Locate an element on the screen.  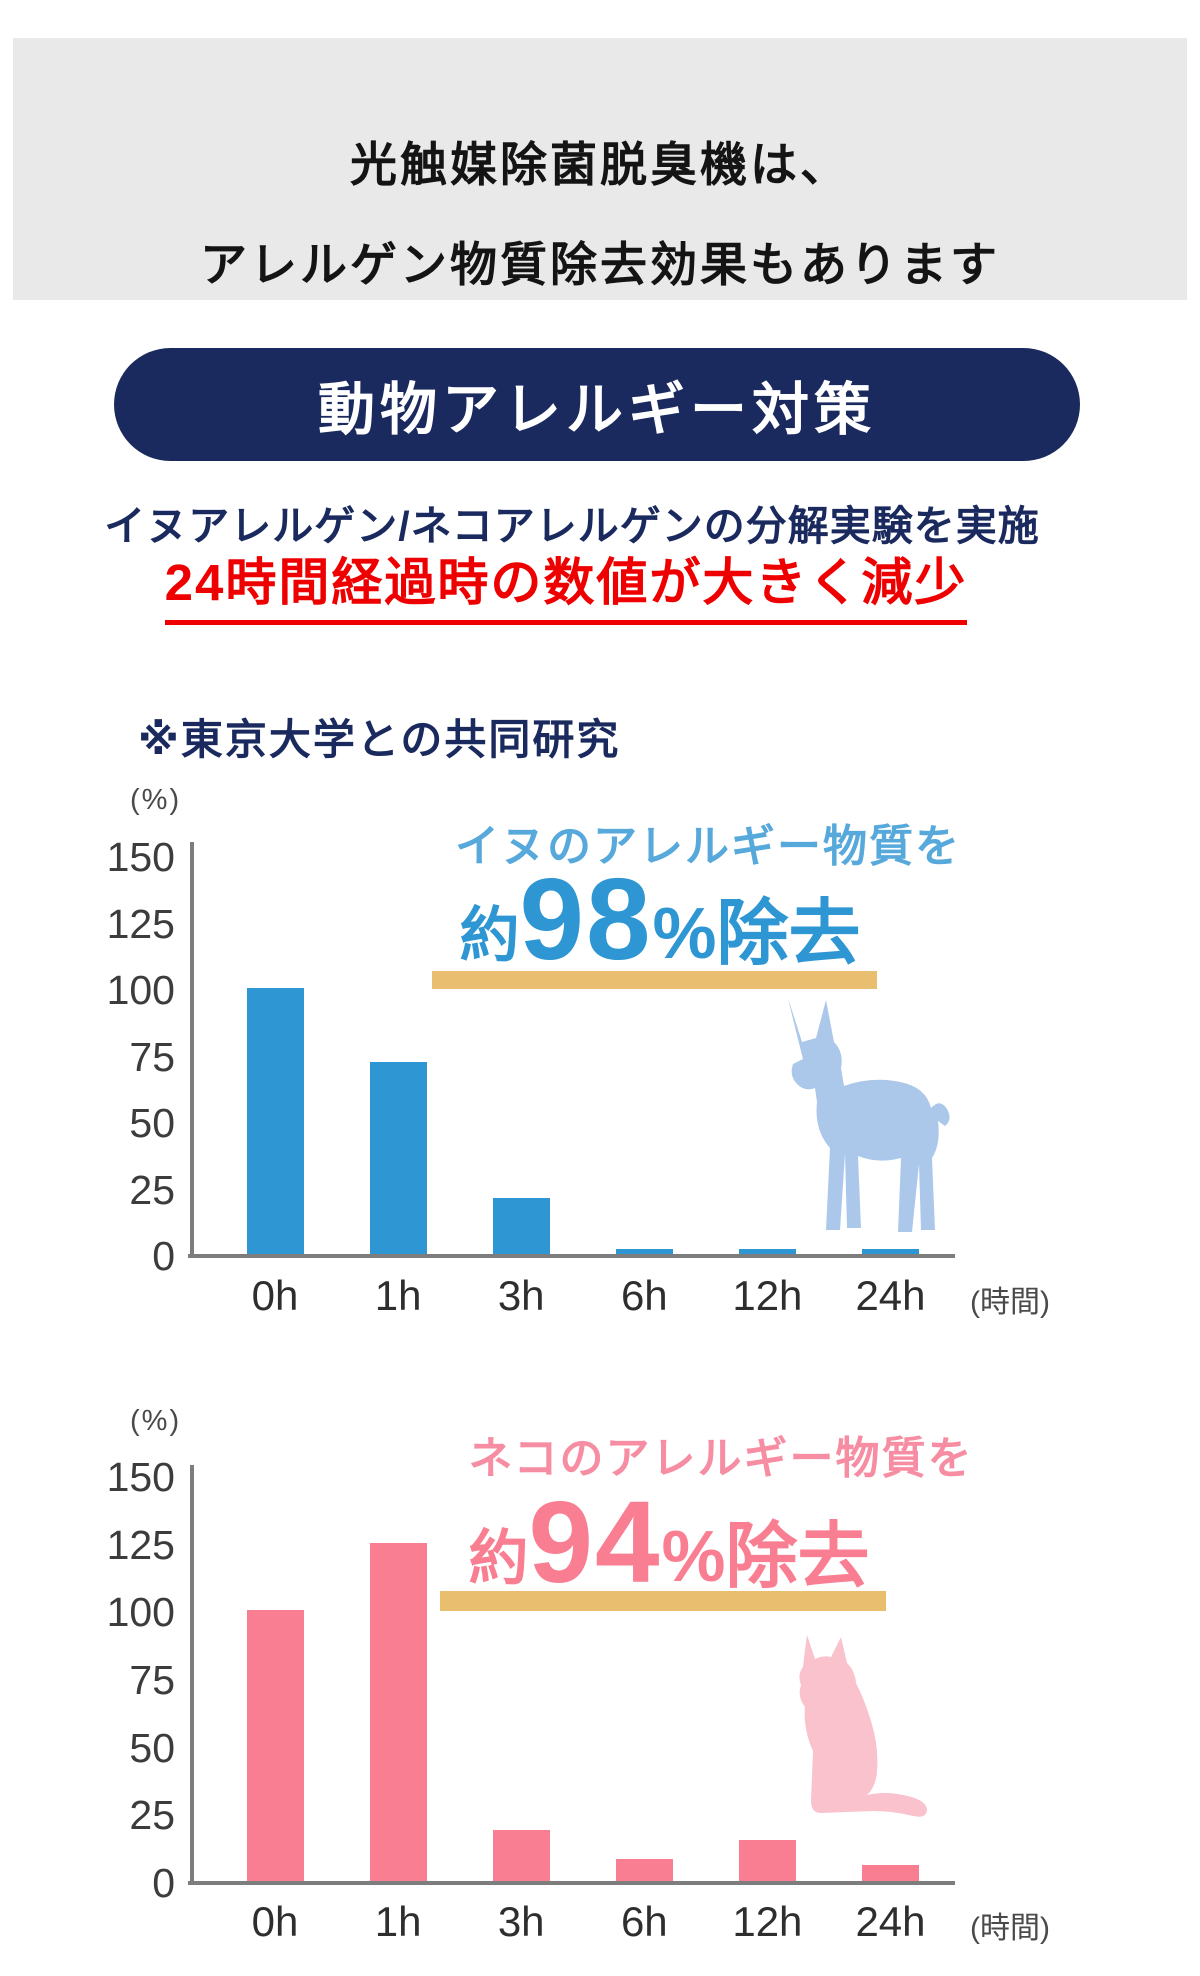
chart-headline: 約 98 %除去 is located at coordinates (660, 918).